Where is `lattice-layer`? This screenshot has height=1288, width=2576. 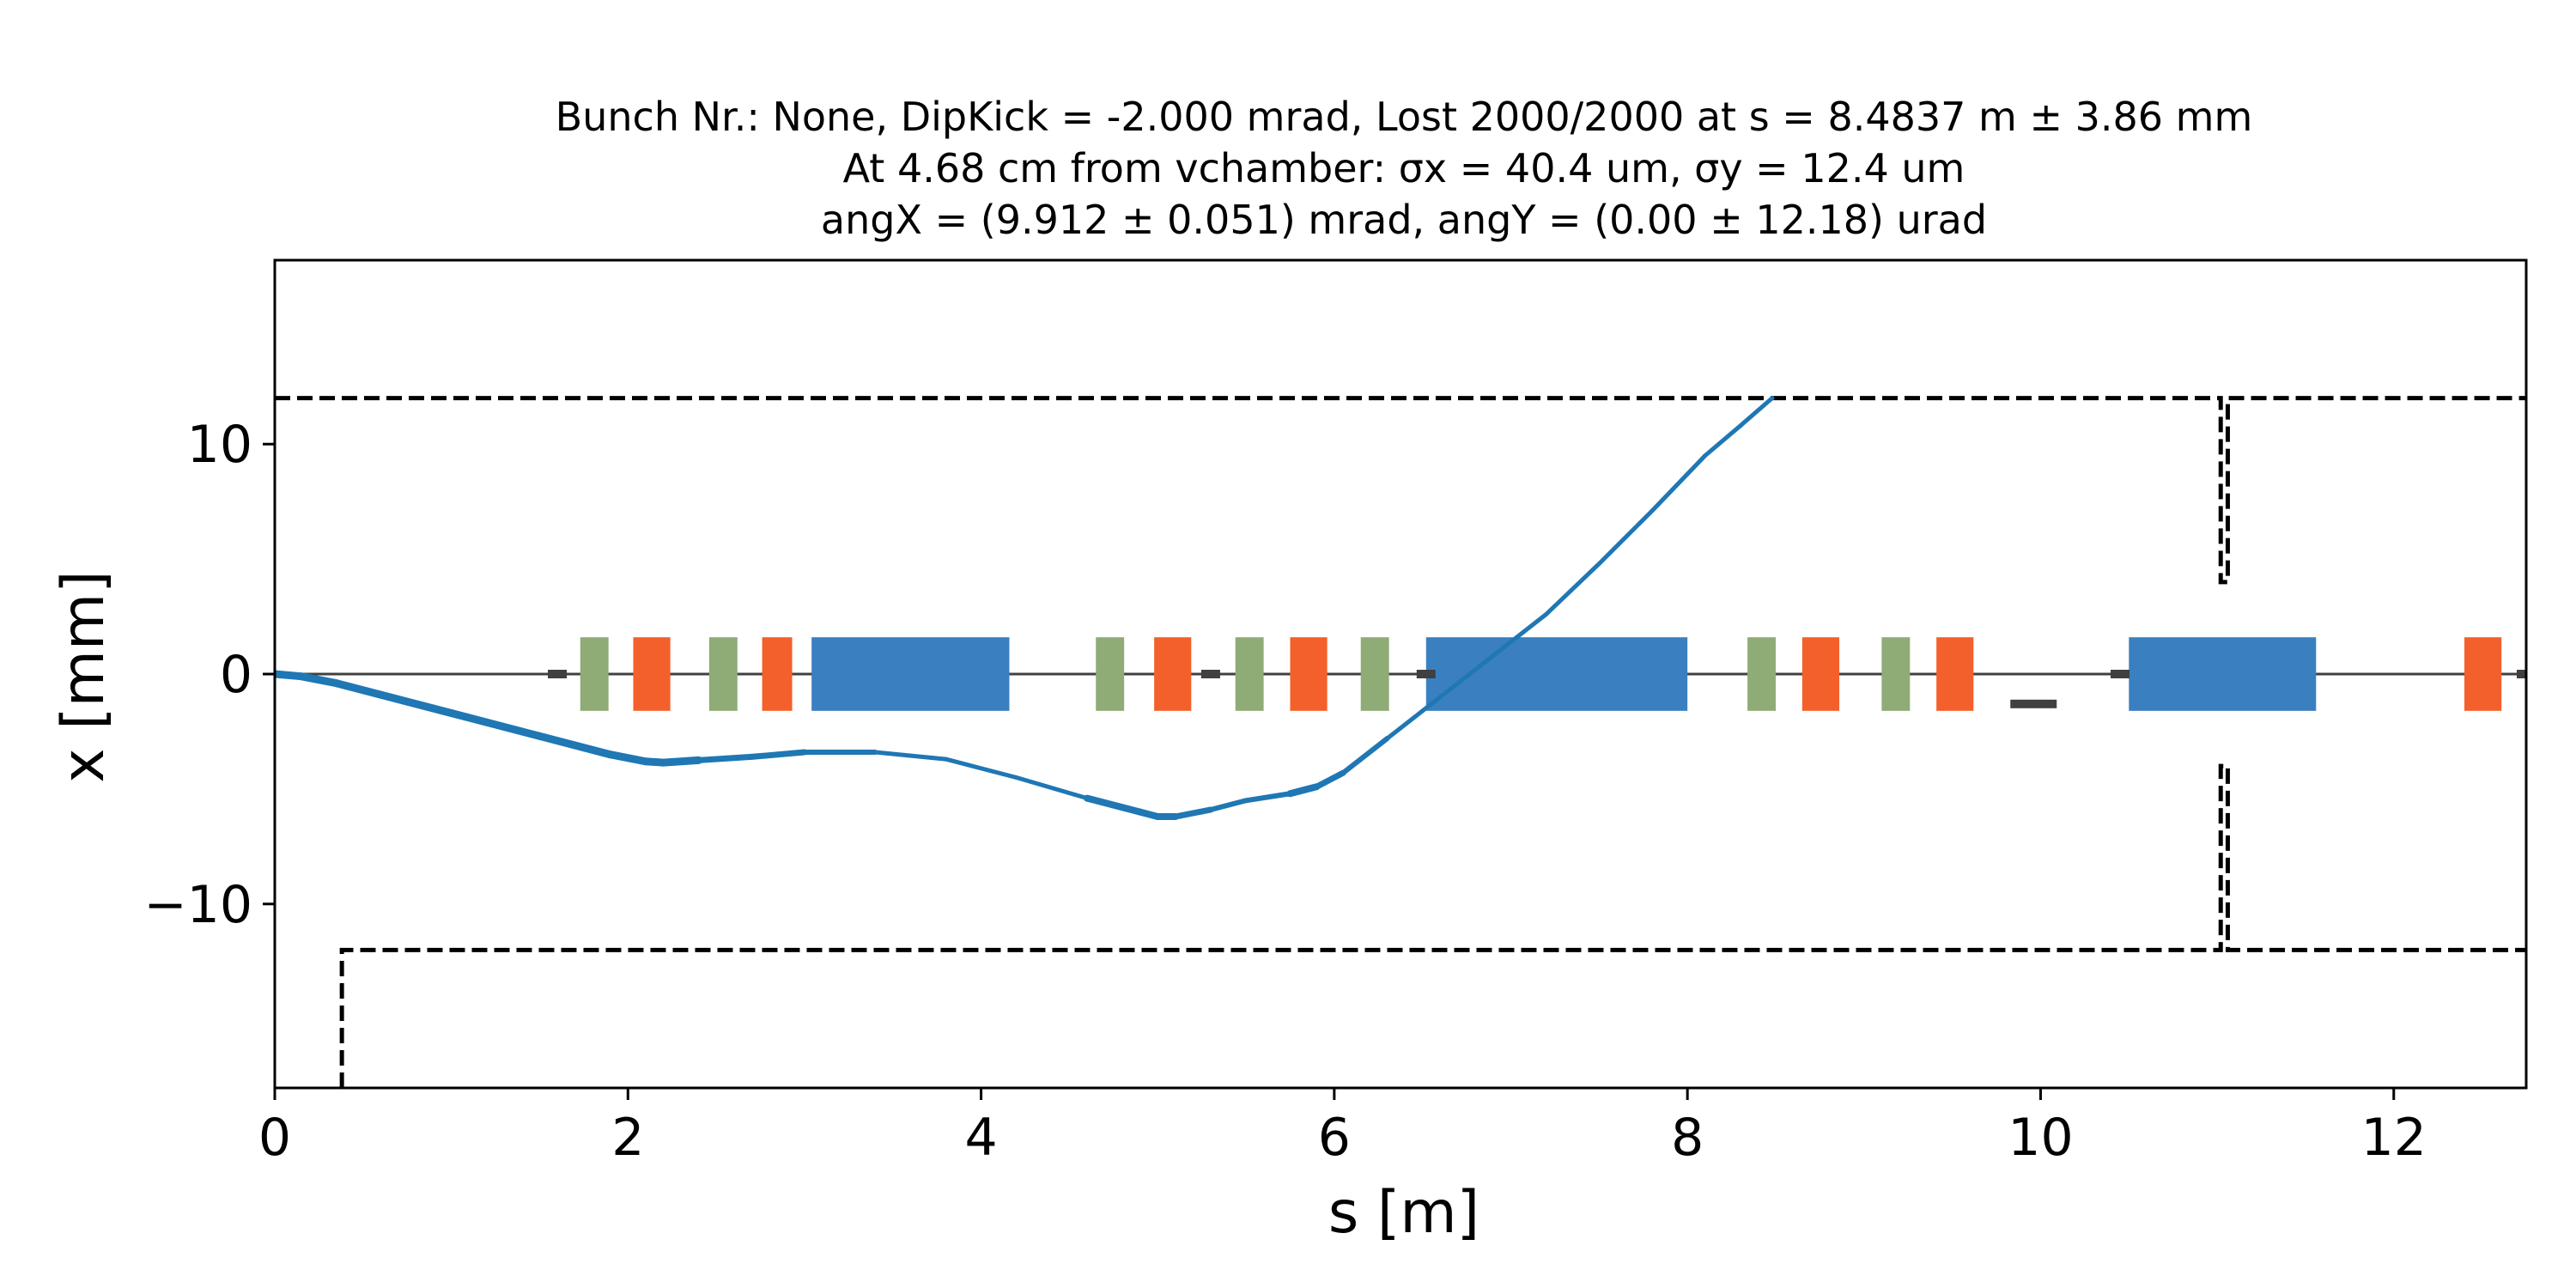
lattice-layer is located at coordinates (1537, 674).